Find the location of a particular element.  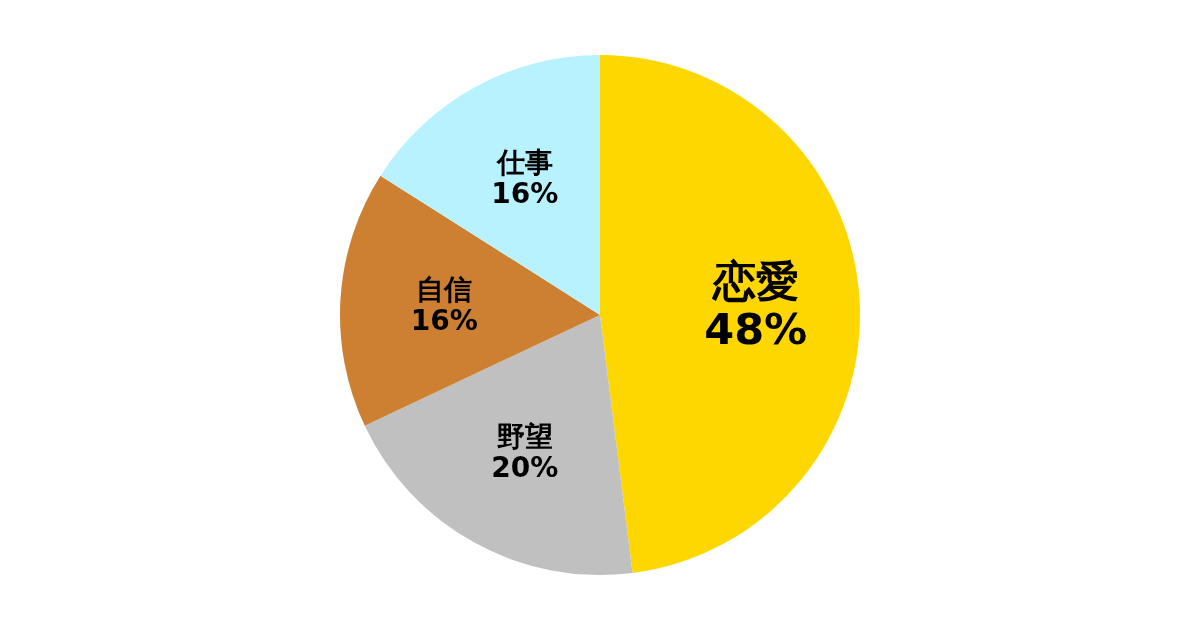

slice-label: 自信 is located at coordinates (444, 290).